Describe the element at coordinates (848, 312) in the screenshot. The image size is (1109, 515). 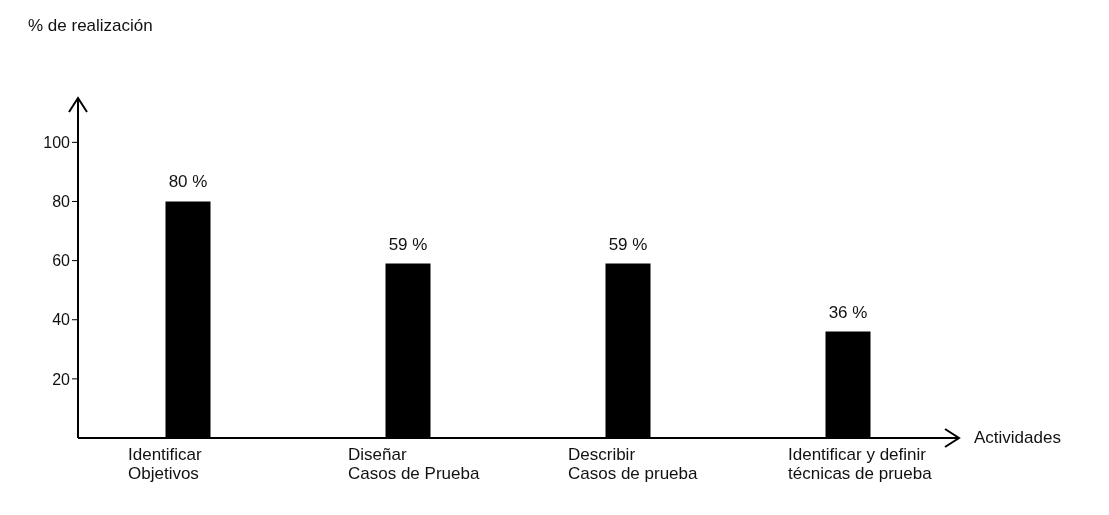
I see `data-label: 36 %` at that location.